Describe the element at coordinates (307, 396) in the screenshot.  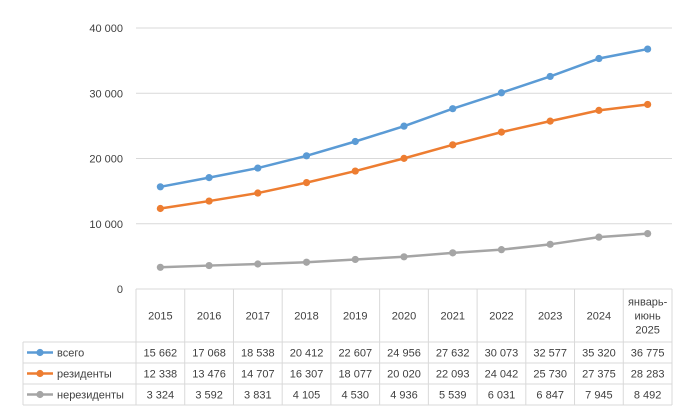
I see `data-label: 4 105` at that location.